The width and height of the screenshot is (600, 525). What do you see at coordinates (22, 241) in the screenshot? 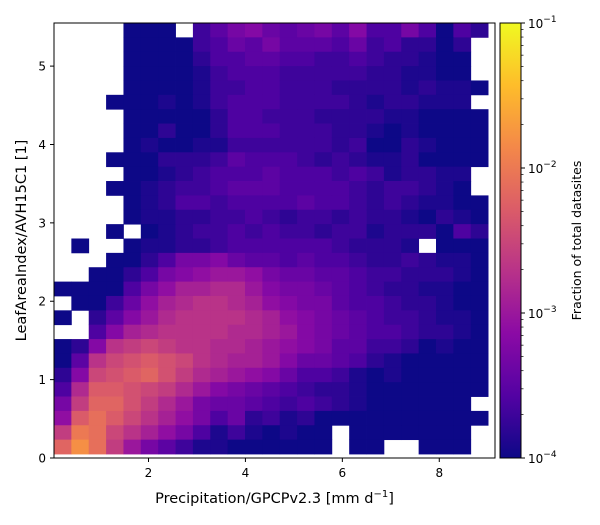
I see `y-axis-label: LeafAreaIndex/AVH15C1 [1]` at bounding box center [22, 241].